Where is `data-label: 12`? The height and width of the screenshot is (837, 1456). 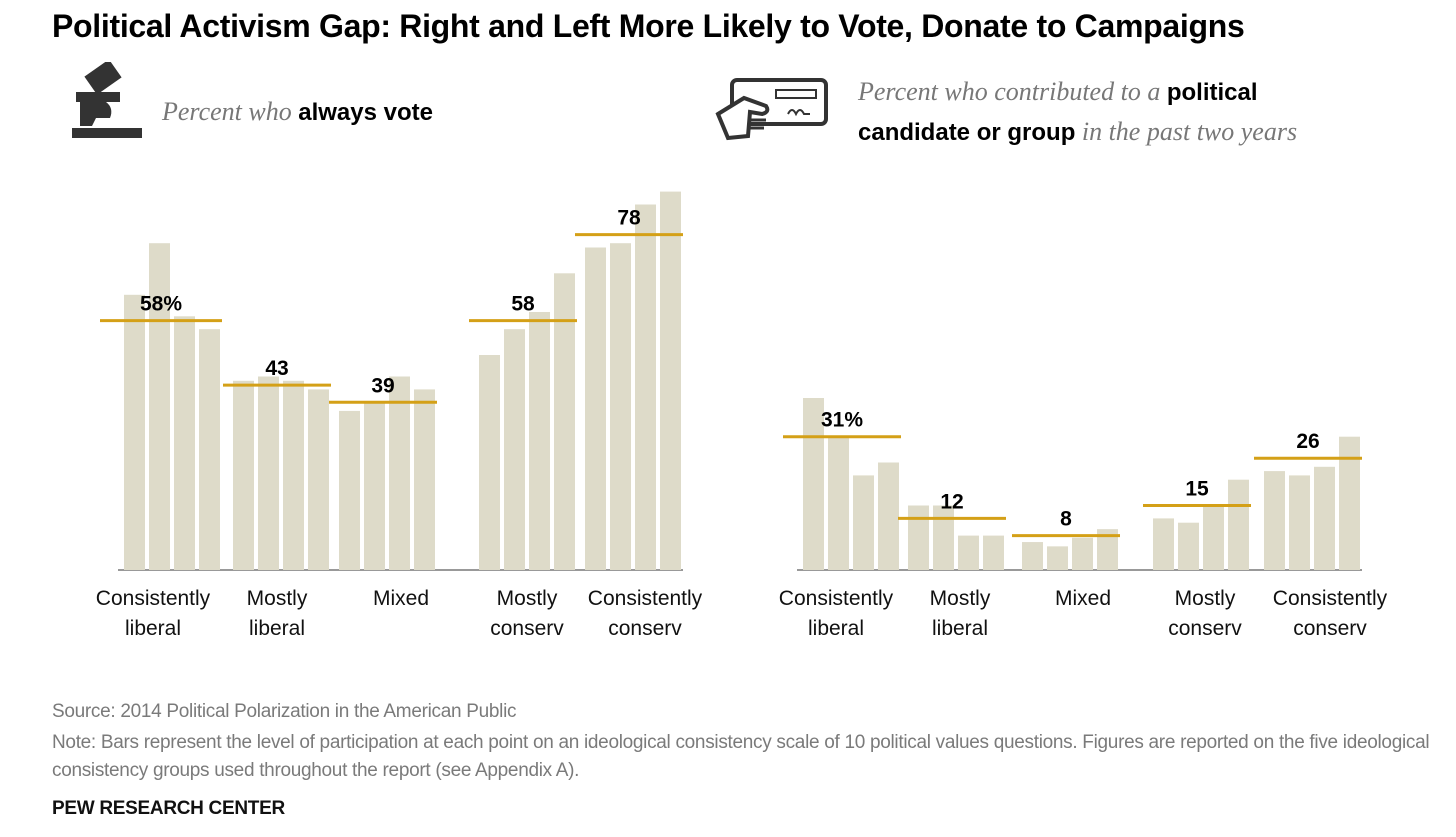
data-label: 12 is located at coordinates (951, 501).